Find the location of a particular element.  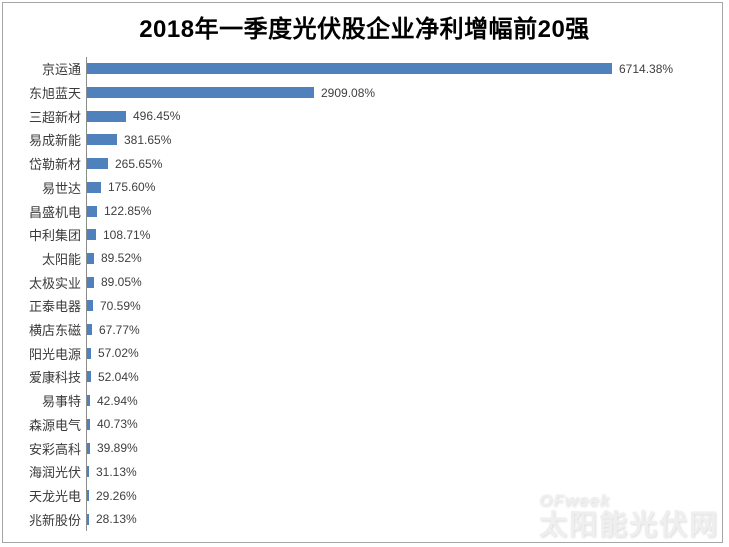

category-label: 易事特 is located at coordinates (61, 402).